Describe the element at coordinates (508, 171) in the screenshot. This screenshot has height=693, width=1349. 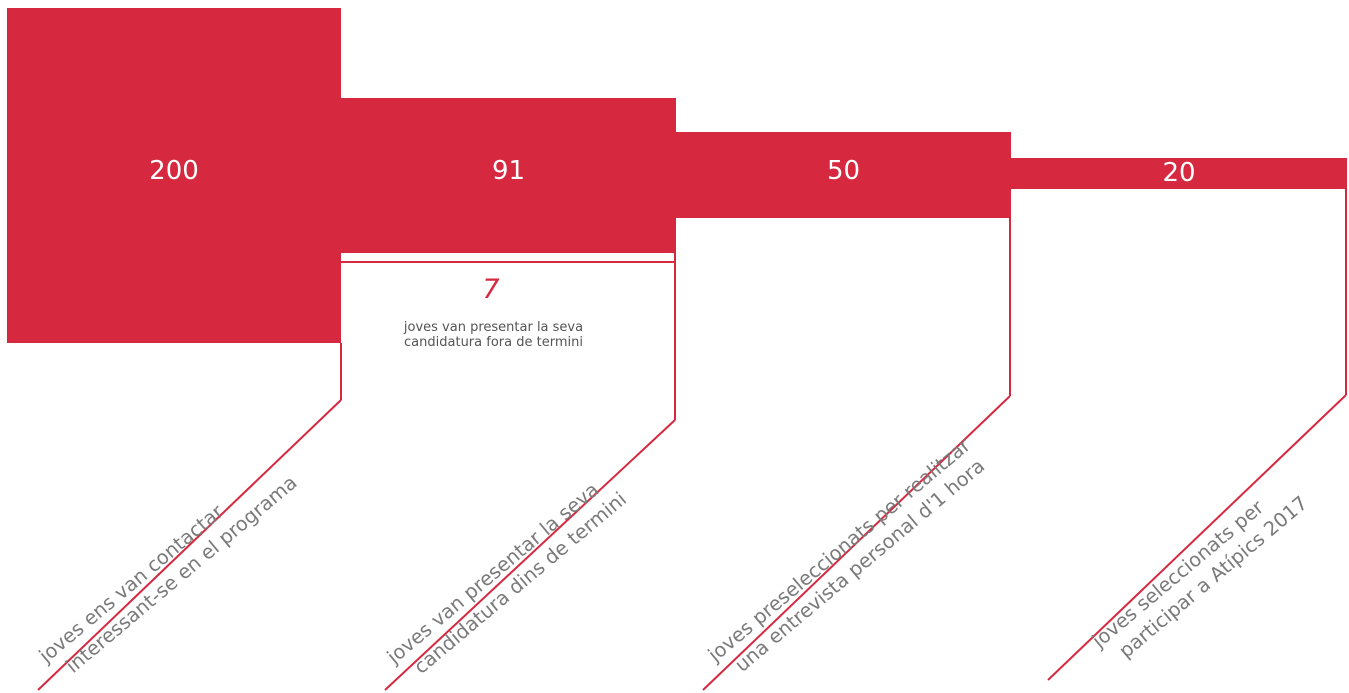
I see `stage-2-count: 91` at that location.